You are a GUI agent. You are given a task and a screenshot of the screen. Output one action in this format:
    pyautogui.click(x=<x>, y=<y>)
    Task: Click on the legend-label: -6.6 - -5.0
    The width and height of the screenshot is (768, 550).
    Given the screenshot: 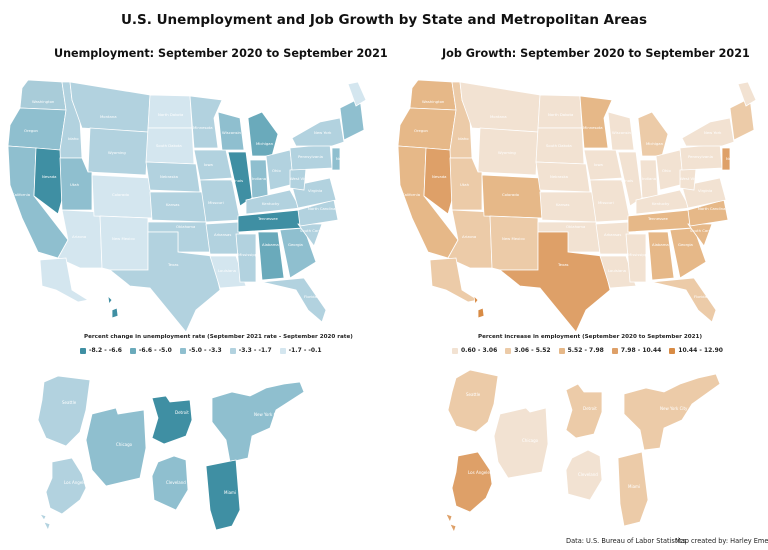 What is the action you would take?
    pyautogui.click(x=155, y=350)
    